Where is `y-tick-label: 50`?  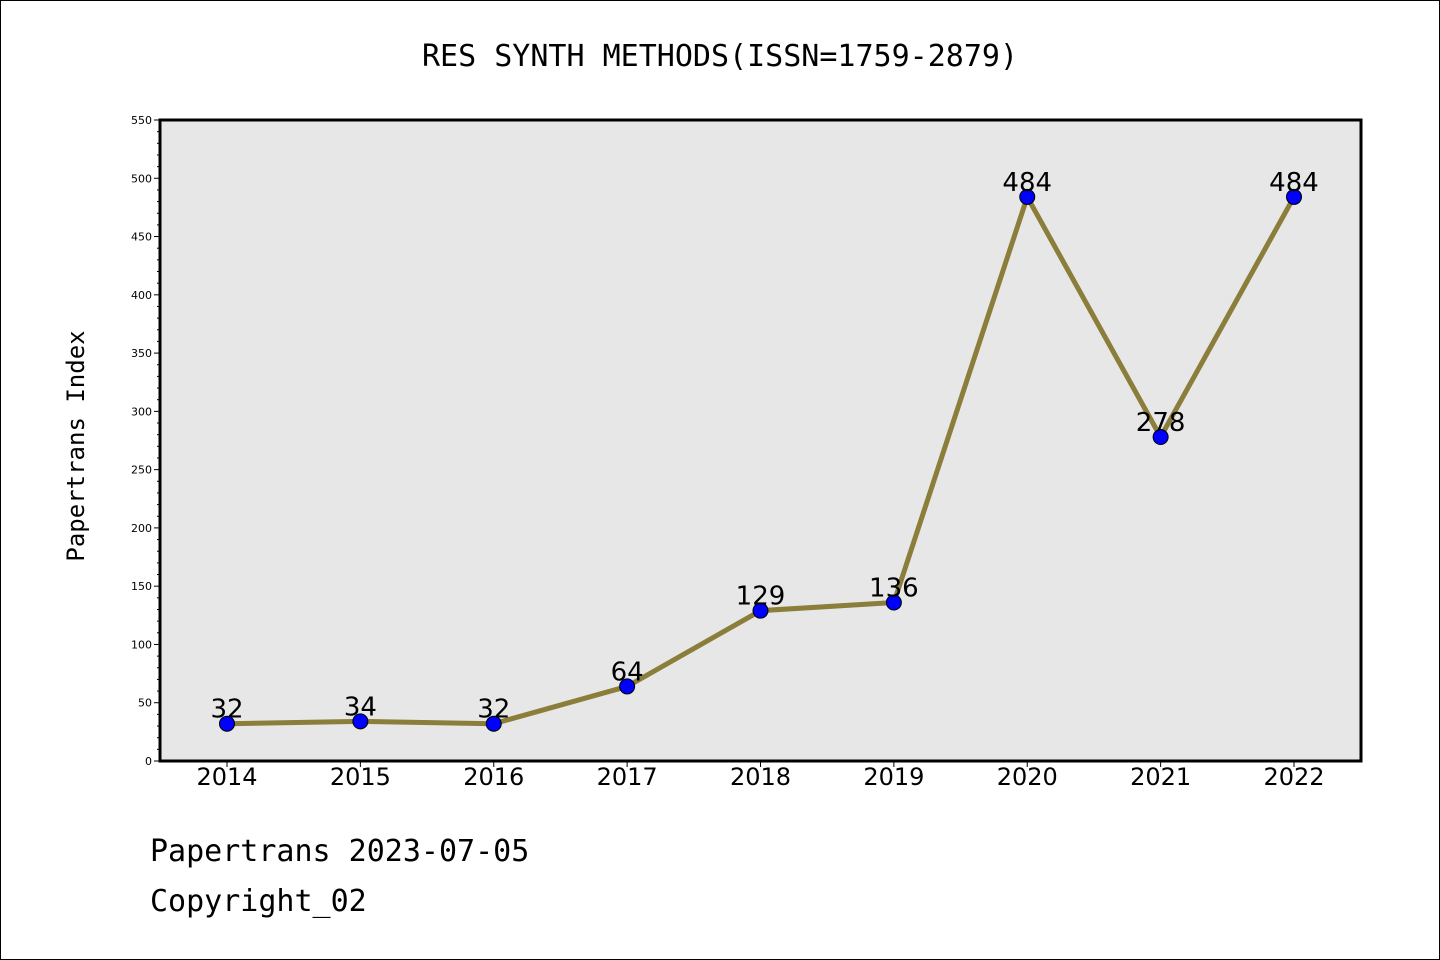
y-tick-label: 50 is located at coordinates (145, 703).